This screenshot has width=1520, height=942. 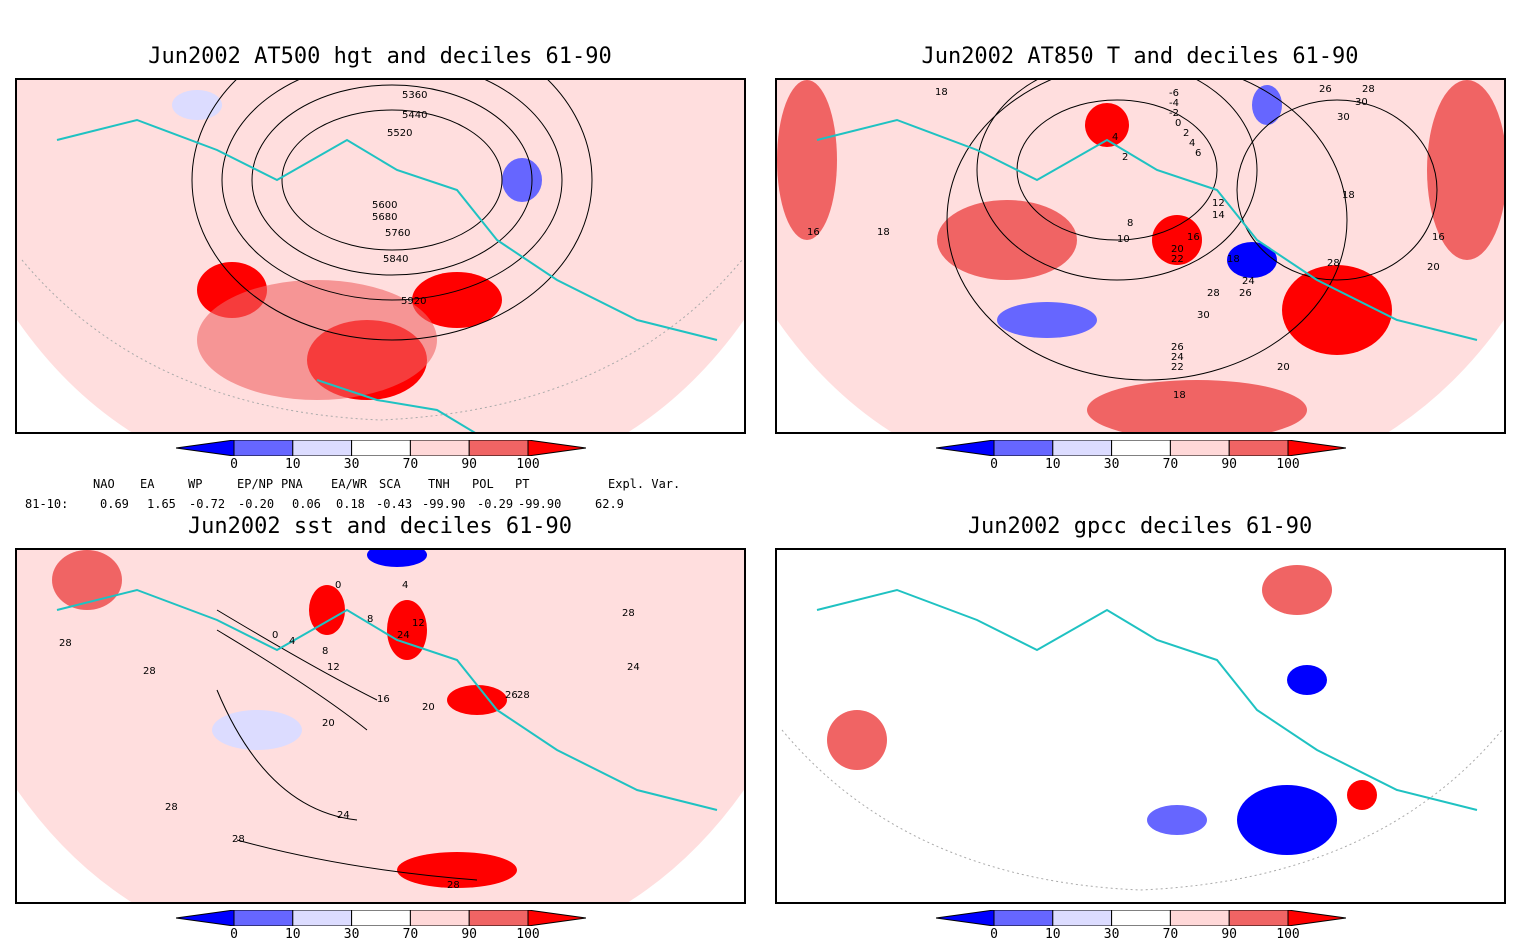 I want to click on index-value: 1.65, so click(x=161, y=504).